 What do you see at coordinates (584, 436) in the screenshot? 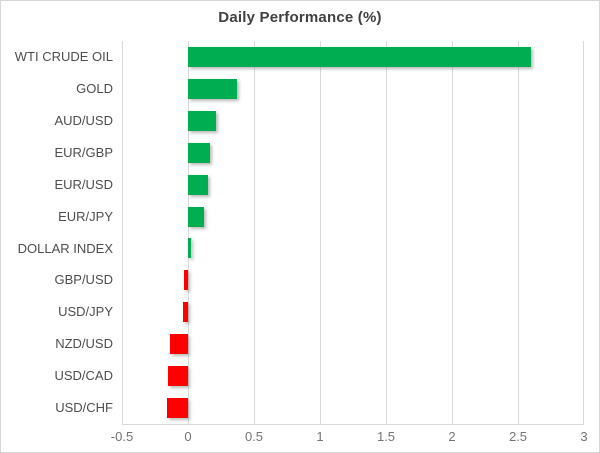
I see `x-tick-3: 3` at bounding box center [584, 436].